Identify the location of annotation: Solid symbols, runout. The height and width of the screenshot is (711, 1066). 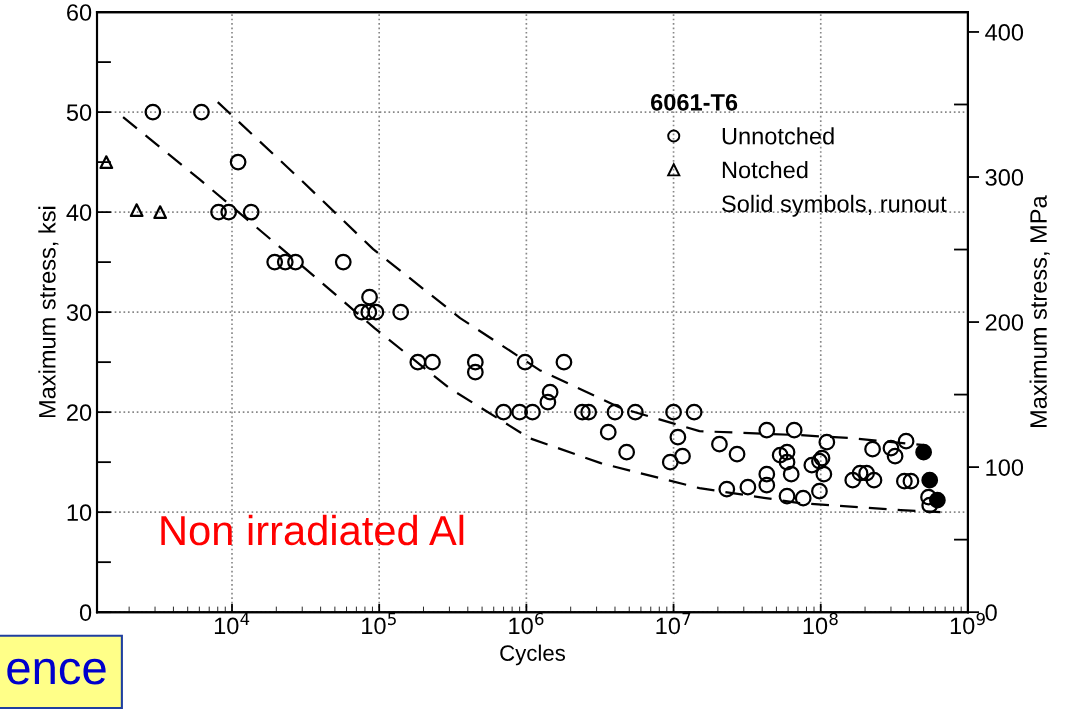
(834, 205).